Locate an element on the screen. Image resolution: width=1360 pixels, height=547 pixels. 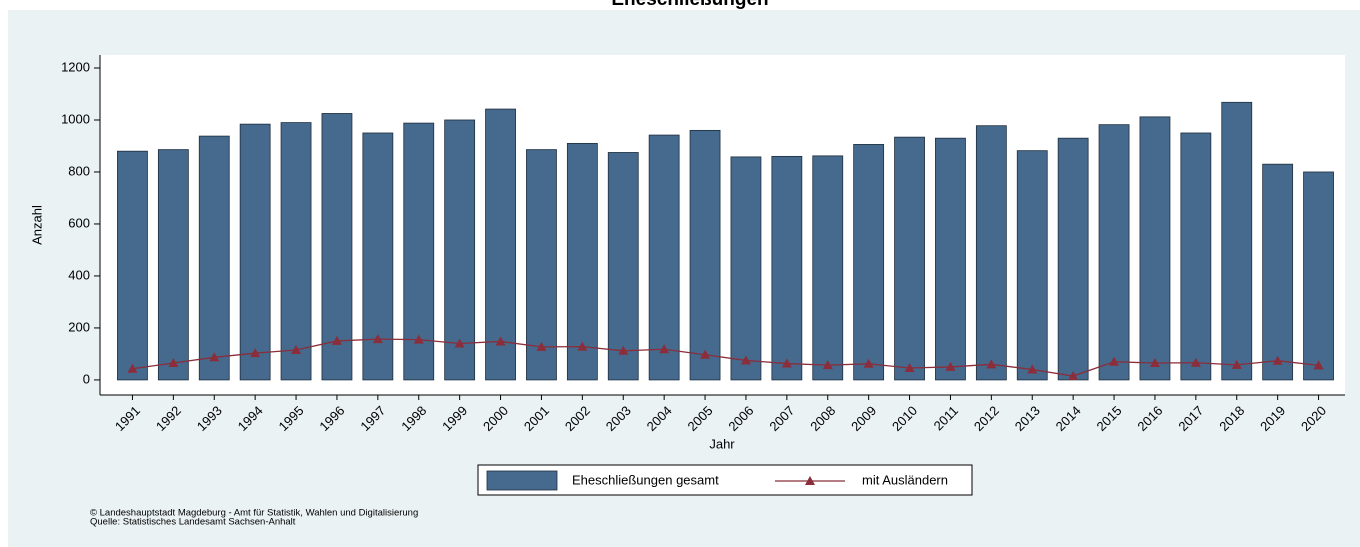
y-tick-label: 1000 is located at coordinates (75, 118).